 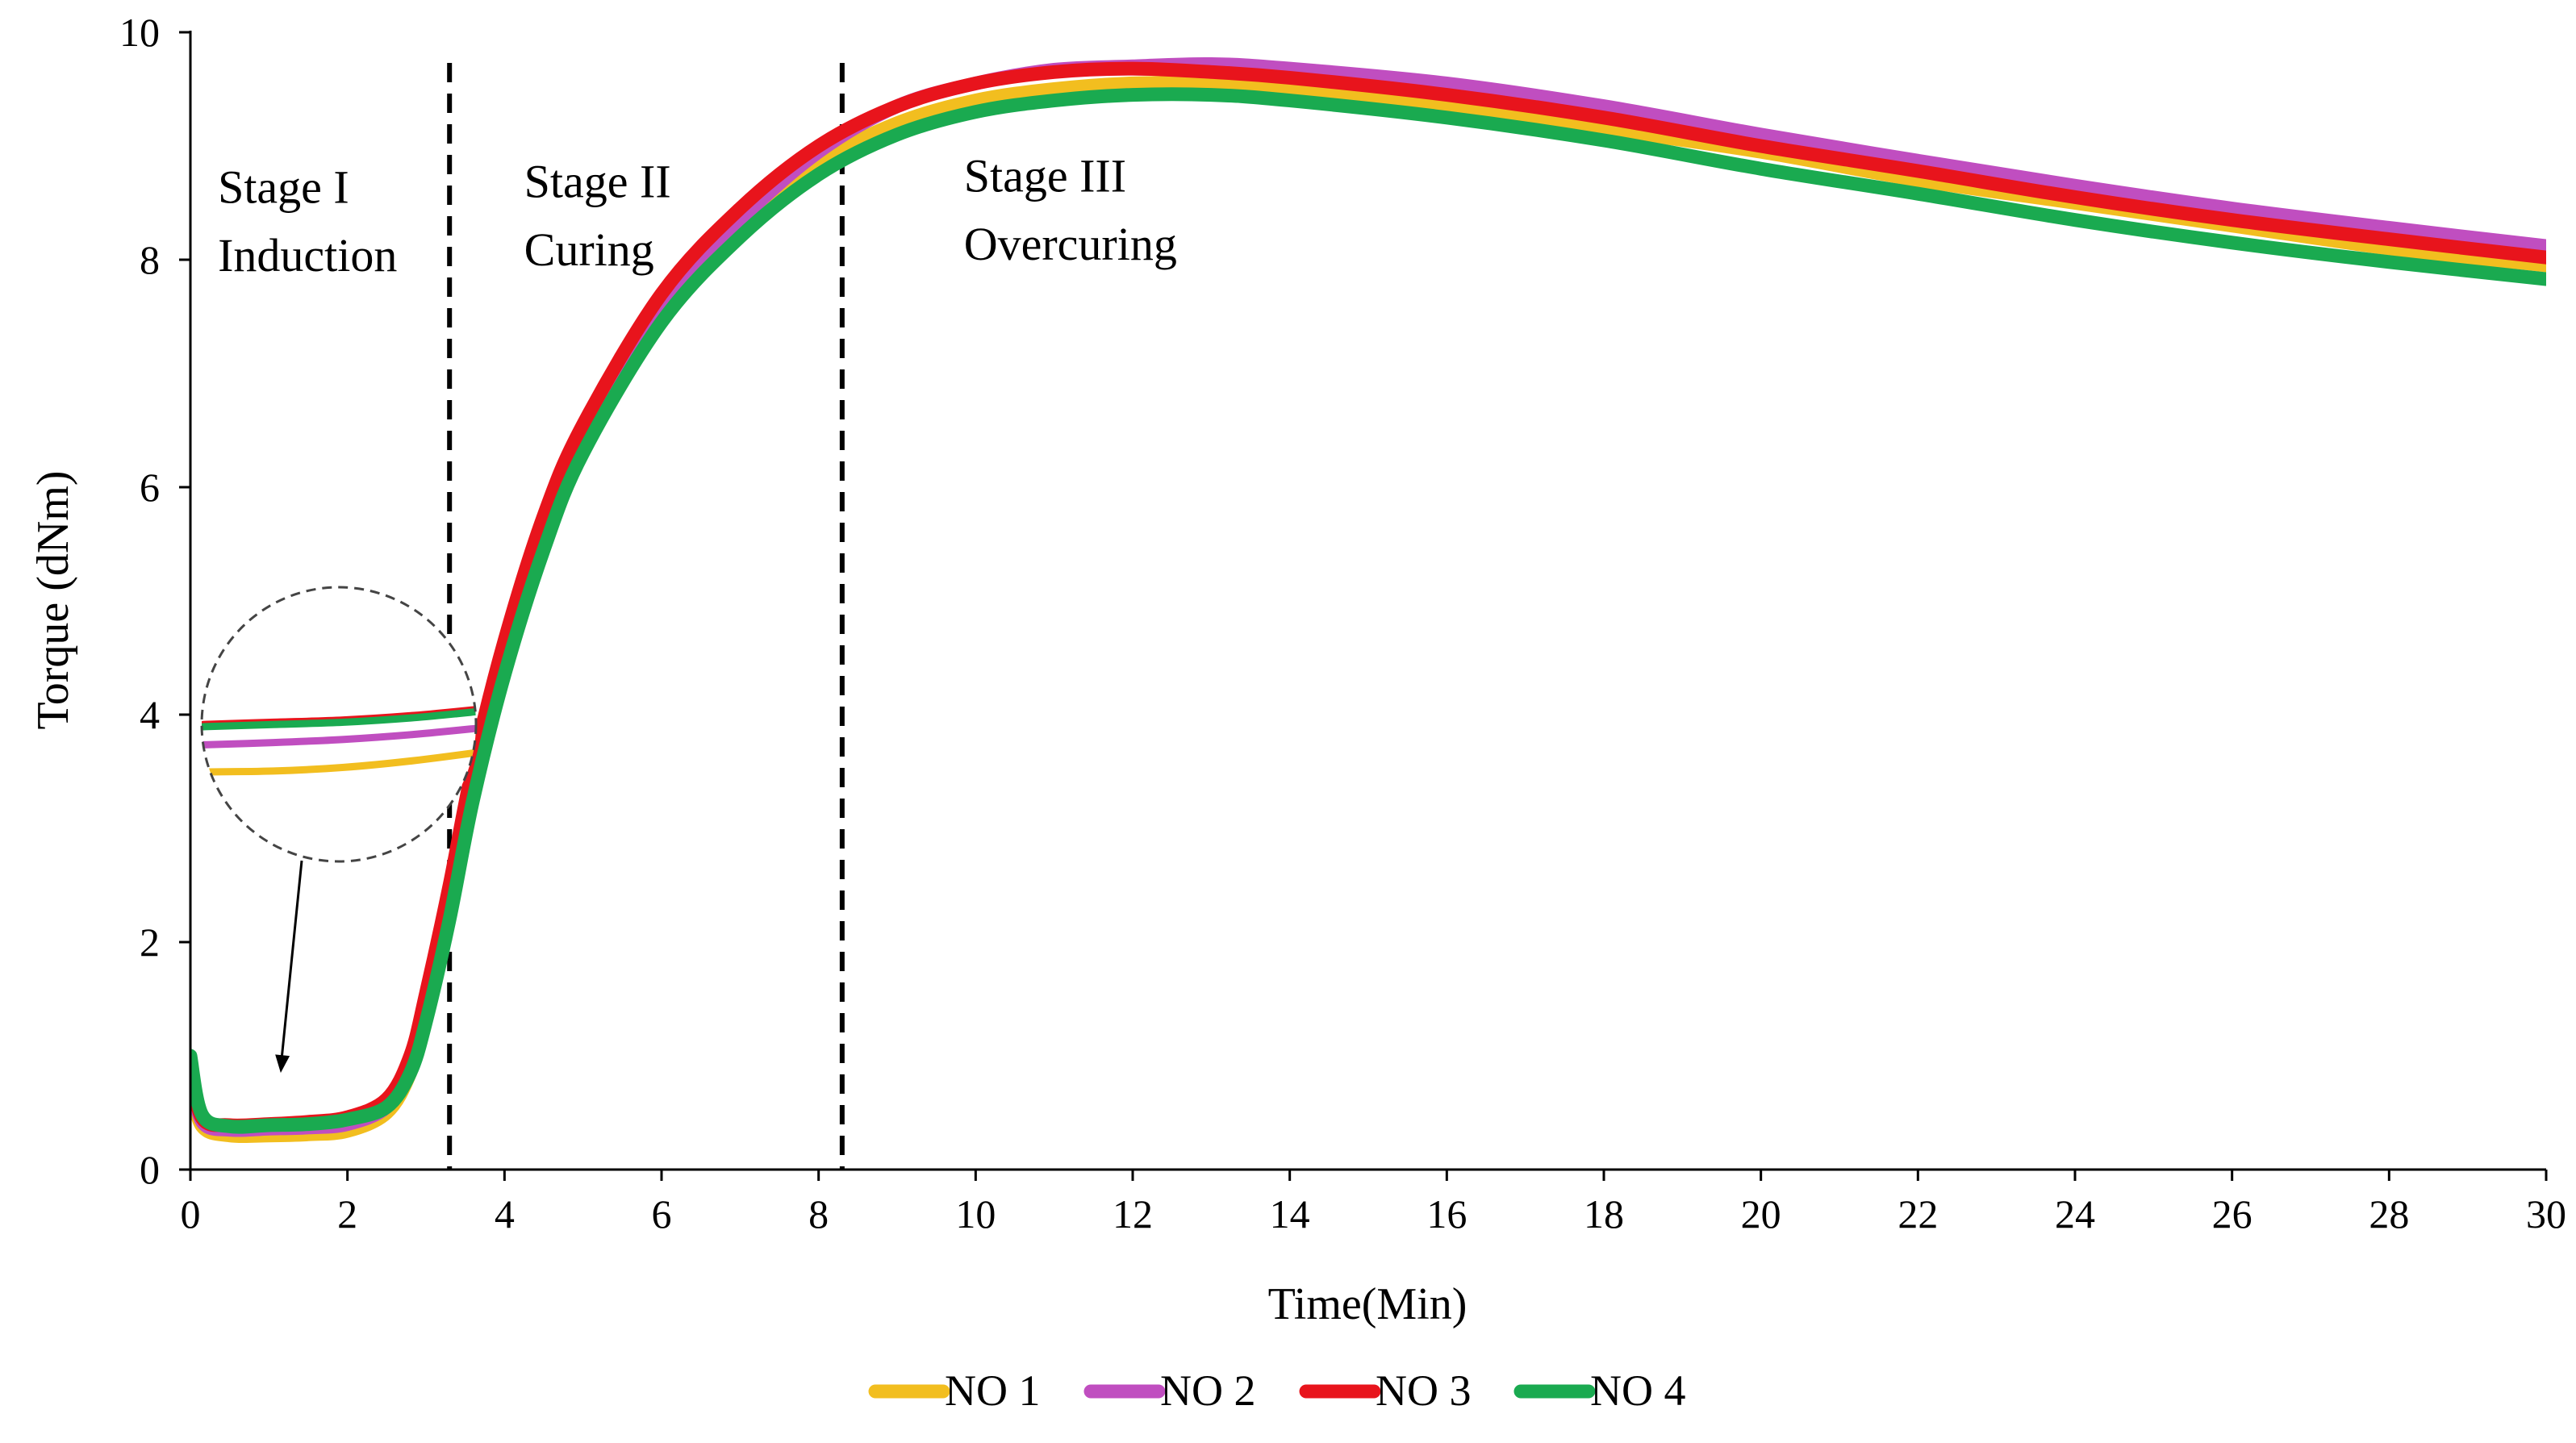 What do you see at coordinates (1761, 1214) in the screenshot?
I see `x-tick-label: 20` at bounding box center [1761, 1214].